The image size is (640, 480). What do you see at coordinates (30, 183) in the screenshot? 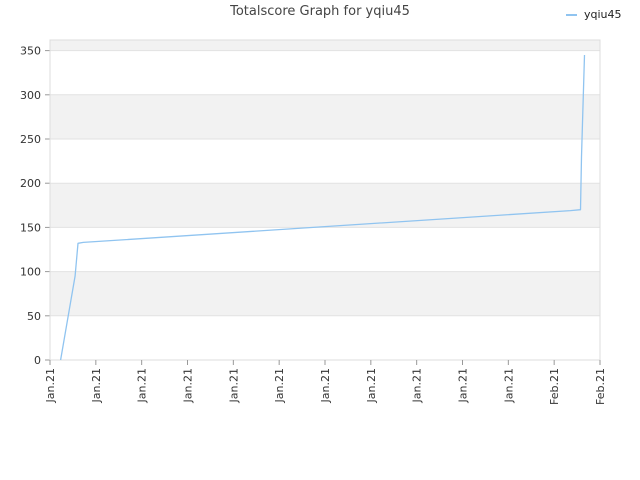
I see `y-tick-label: 200` at bounding box center [30, 183].